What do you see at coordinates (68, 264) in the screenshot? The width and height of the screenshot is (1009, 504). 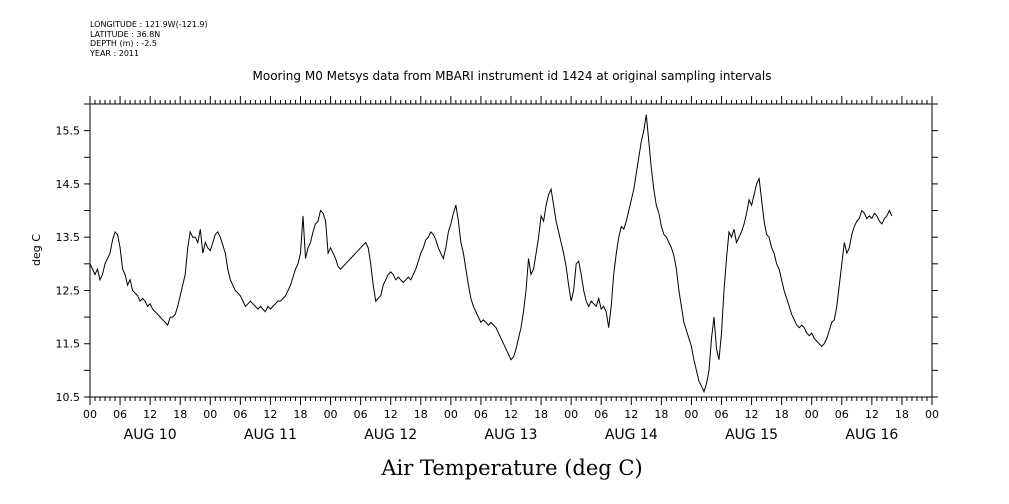 I see `y-tick-labels: 10.5 11.5 12.5 13.5 14.5 15.5` at bounding box center [68, 264].